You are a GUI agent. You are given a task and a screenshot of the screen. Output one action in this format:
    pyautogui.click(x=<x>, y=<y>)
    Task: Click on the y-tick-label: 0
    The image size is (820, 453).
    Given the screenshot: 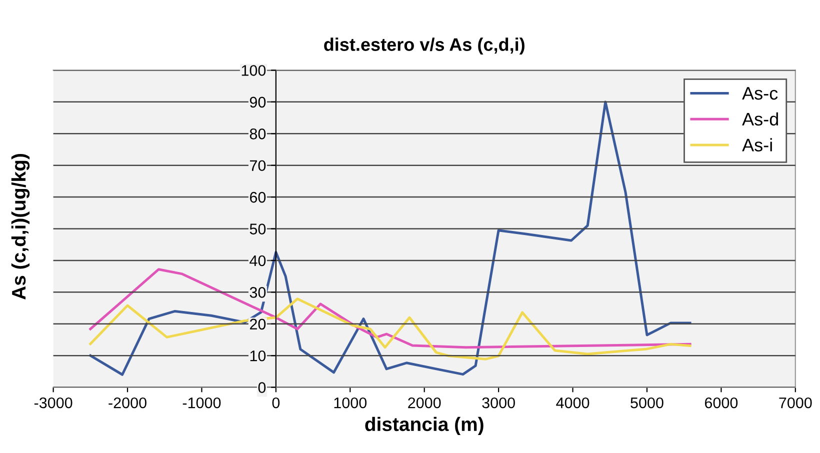 What is the action you would take?
    pyautogui.click(x=262, y=387)
    